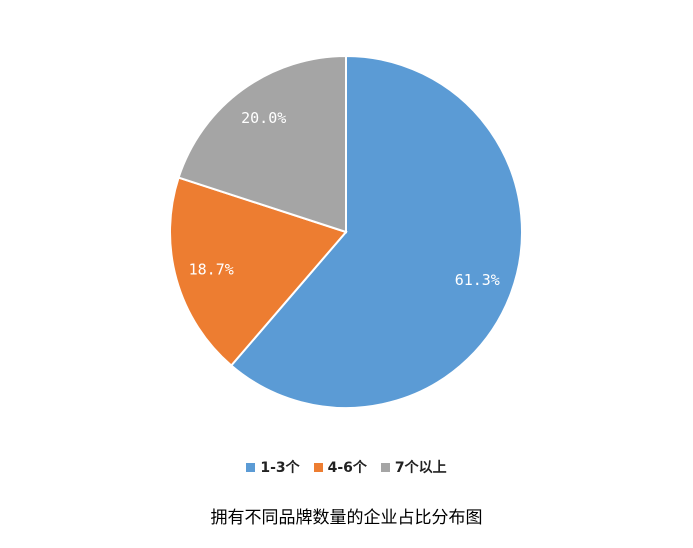 Image resolution: width=693 pixels, height=548 pixels. What do you see at coordinates (477, 280) in the screenshot?
I see `data-label-1-3: 61.3%` at bounding box center [477, 280].